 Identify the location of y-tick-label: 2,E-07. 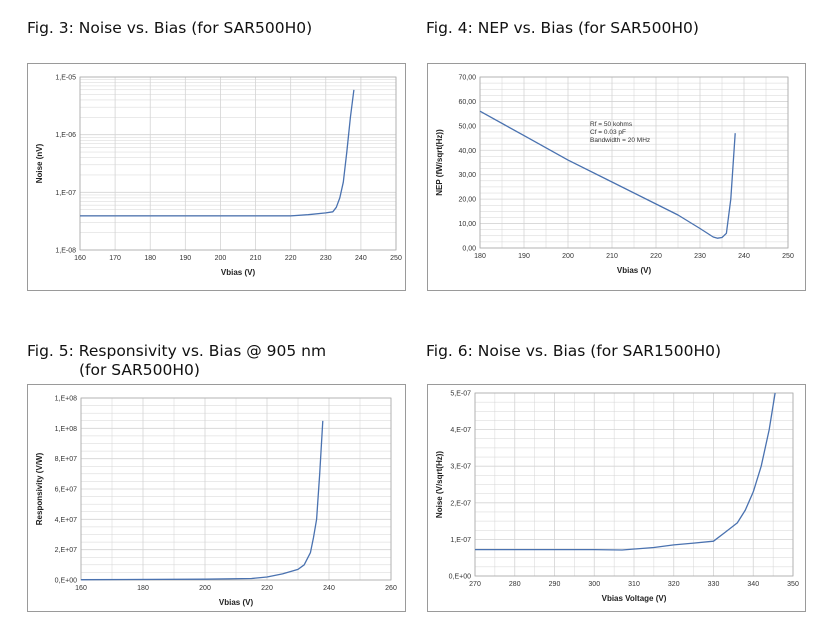
(460, 503).